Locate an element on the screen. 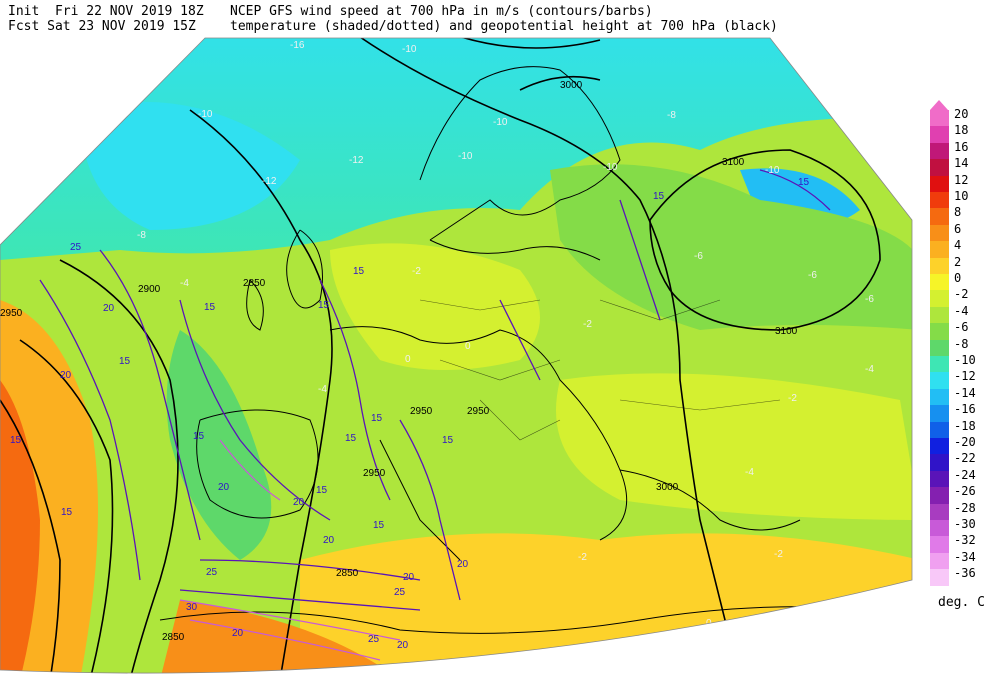 Image resolution: width=1000 pixels, height=680 pixels. colorbar-label: 2 is located at coordinates (958, 261).